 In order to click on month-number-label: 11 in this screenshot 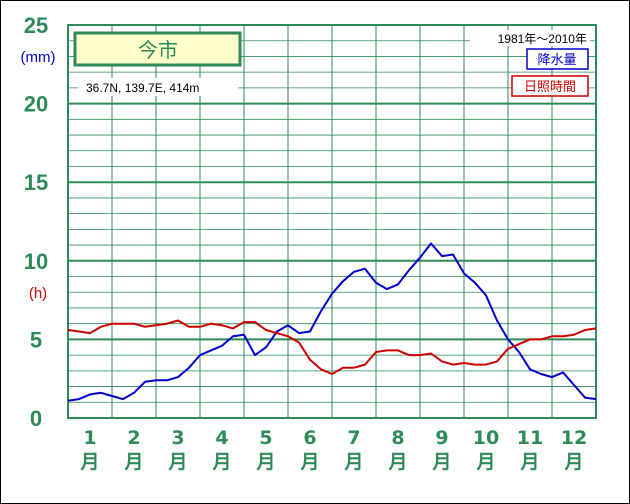, I will do `click(530, 438)`.